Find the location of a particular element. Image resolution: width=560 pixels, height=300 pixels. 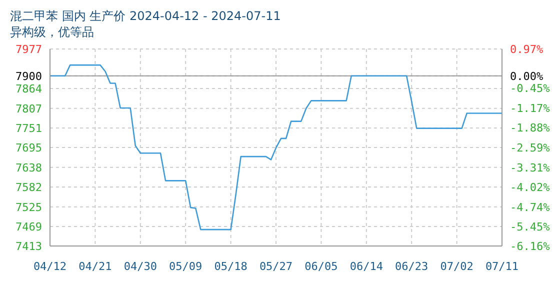

x-tick-label: 05/27 is located at coordinates (276, 266).